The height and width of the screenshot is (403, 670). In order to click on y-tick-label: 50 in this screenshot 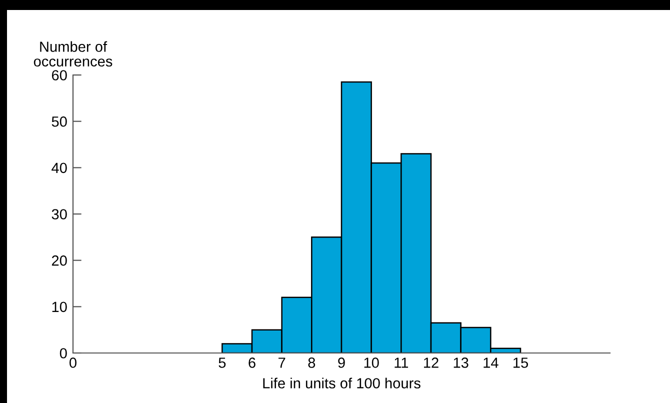, I will do `click(59, 121)`.